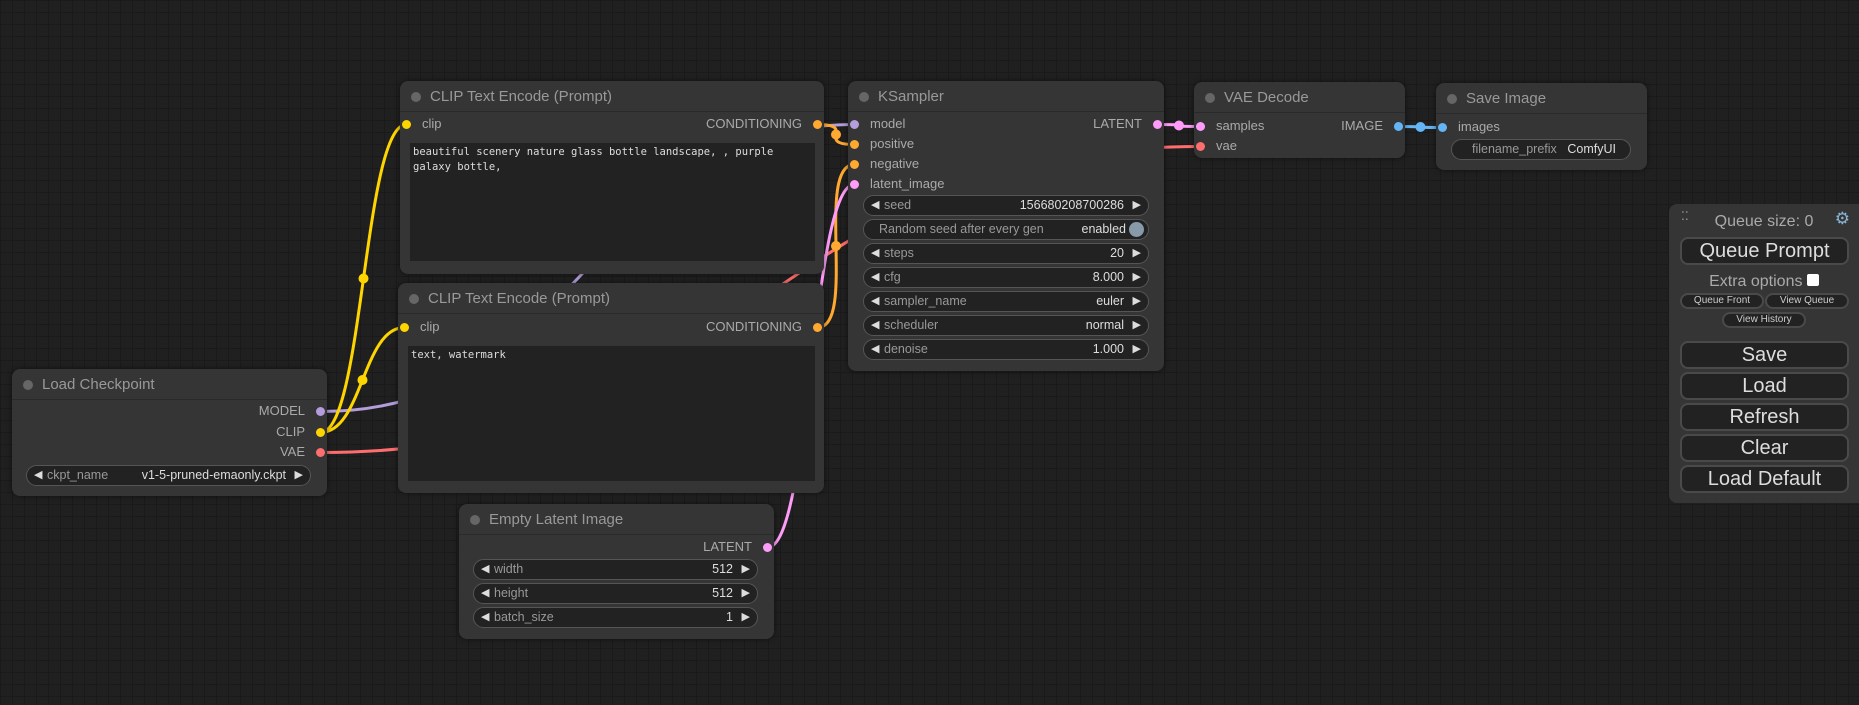 Image resolution: width=1859 pixels, height=705 pixels. What do you see at coordinates (1299, 120) in the screenshot?
I see `node-vae-decode: VAE Decode samples vae IMAGE` at bounding box center [1299, 120].